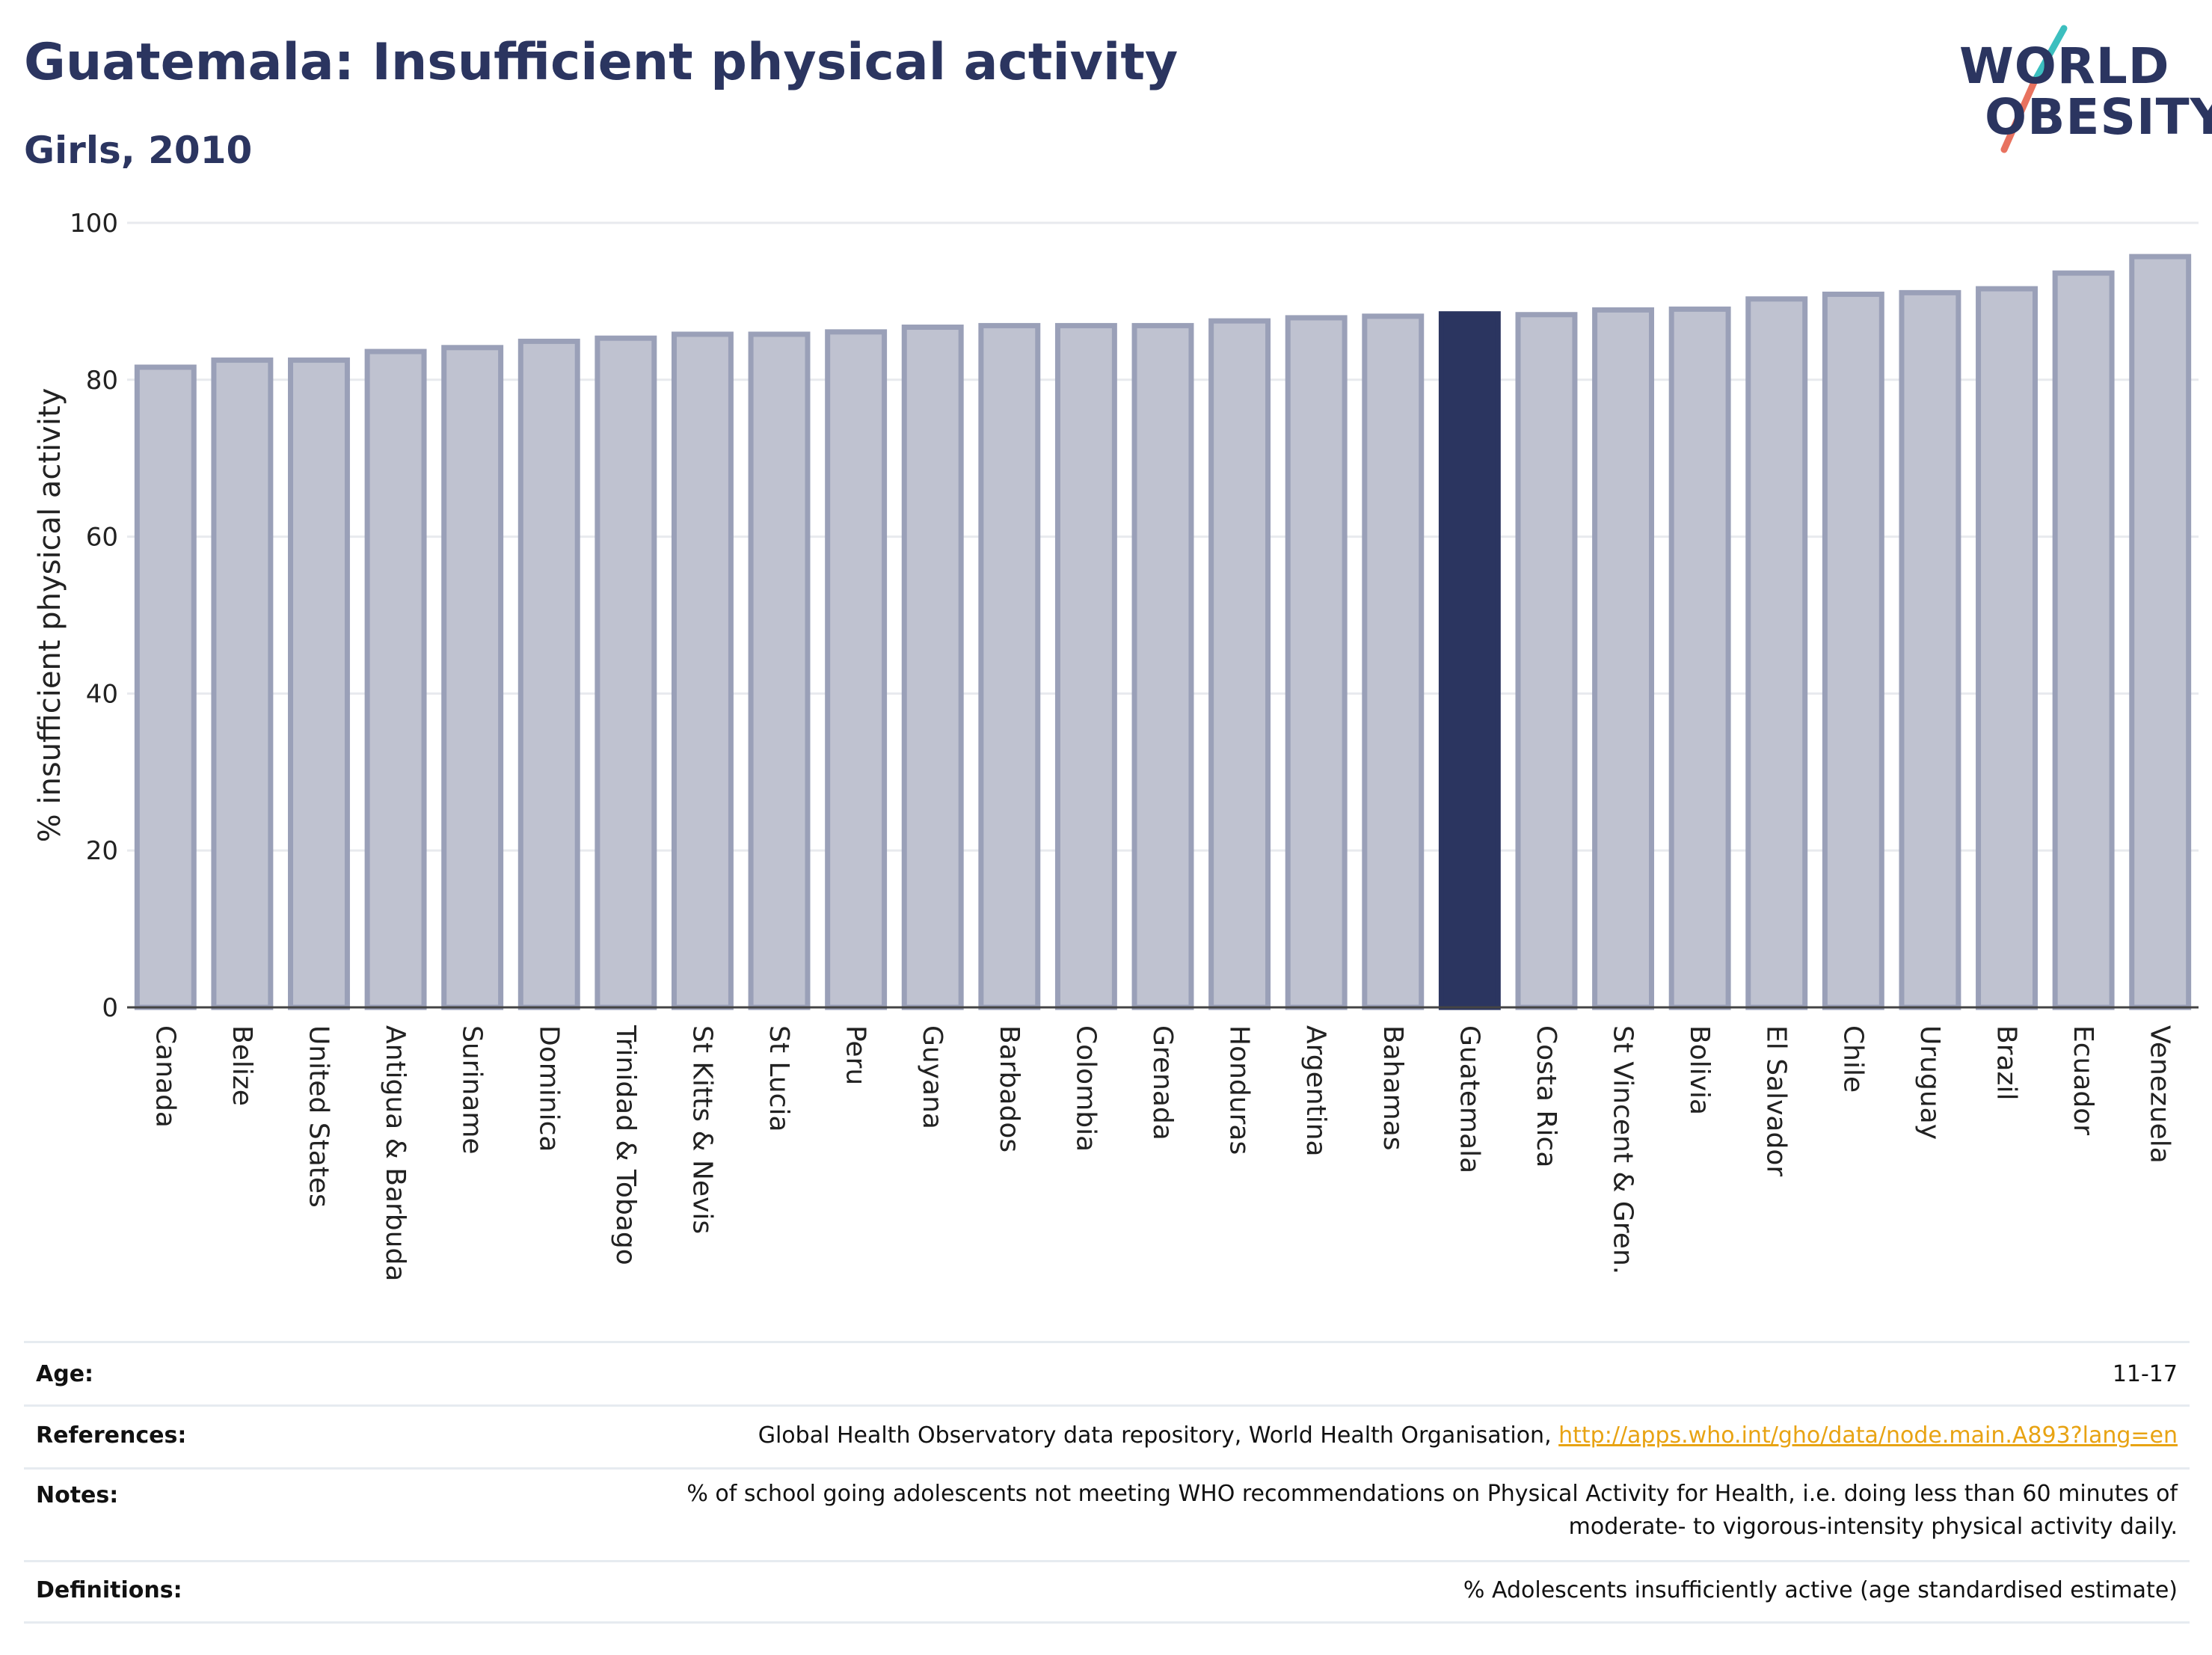 Image resolution: width=2212 pixels, height=1655 pixels. Describe the element at coordinates (2145, 1374) in the screenshot. I see `metadata-value-text: 11-17` at that location.